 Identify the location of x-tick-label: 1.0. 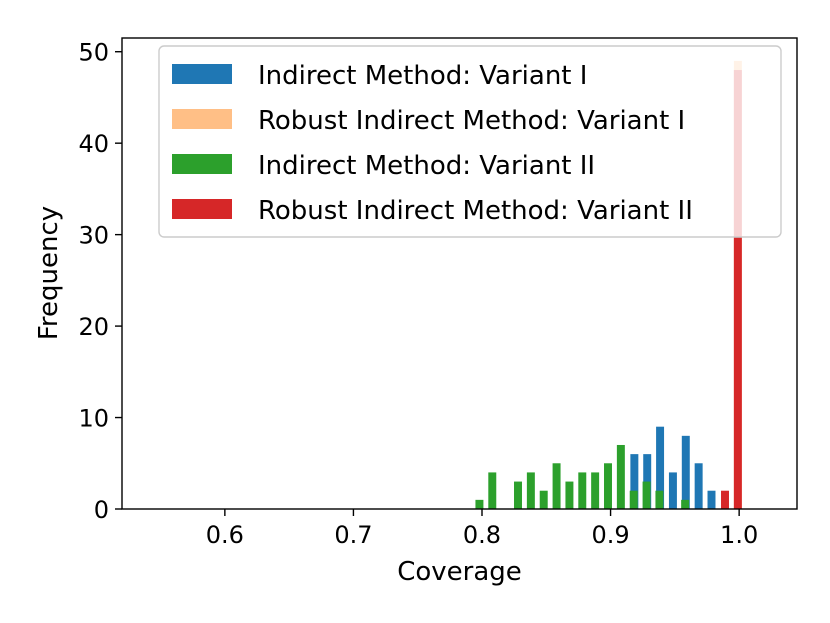
(739, 535).